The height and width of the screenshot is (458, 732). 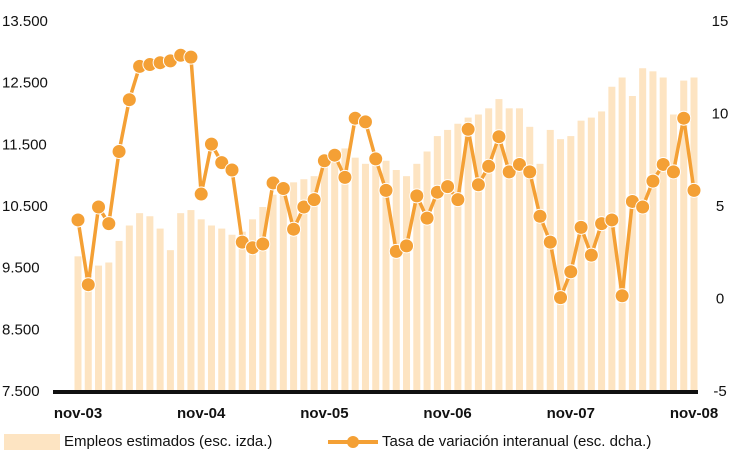 What do you see at coordinates (25, 83) in the screenshot?
I see `y-tick-label: 12.500` at bounding box center [25, 83].